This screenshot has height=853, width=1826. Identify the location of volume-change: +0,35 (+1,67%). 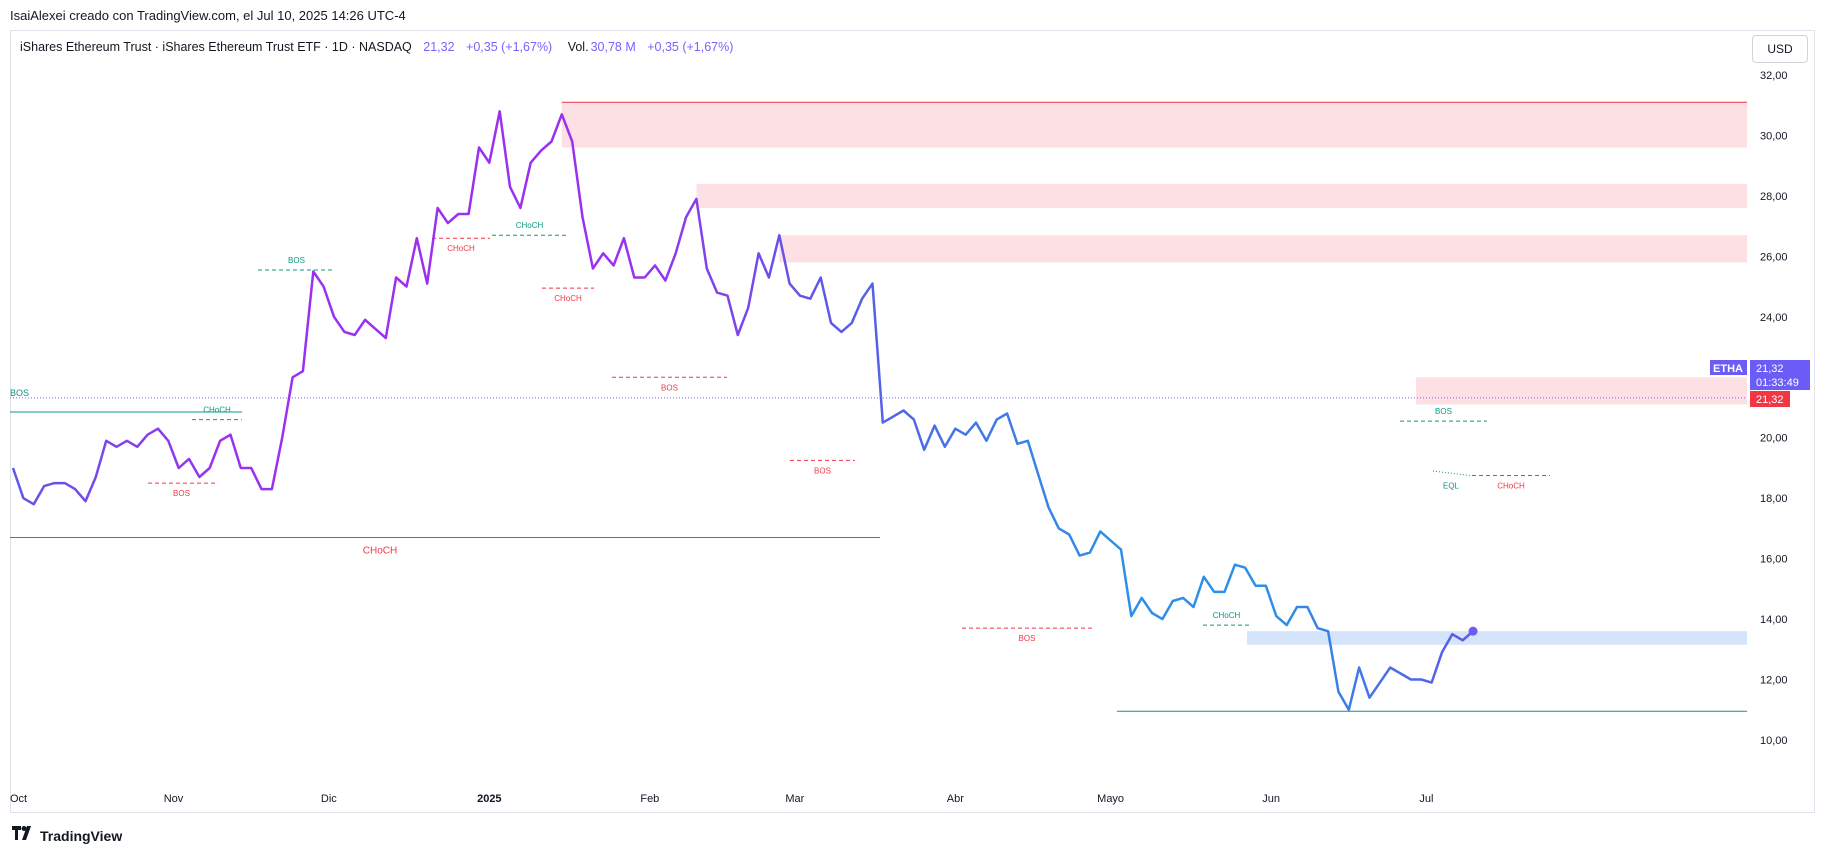
(690, 47).